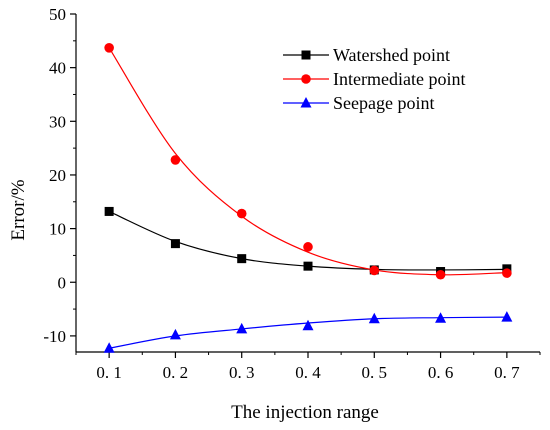 The image size is (550, 430). Describe the element at coordinates (375, 372) in the screenshot. I see `x-tick-label: 0. 5` at that location.